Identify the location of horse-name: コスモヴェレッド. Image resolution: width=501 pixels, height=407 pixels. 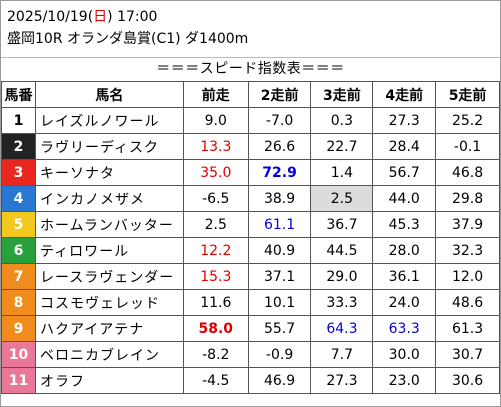
(109, 302).